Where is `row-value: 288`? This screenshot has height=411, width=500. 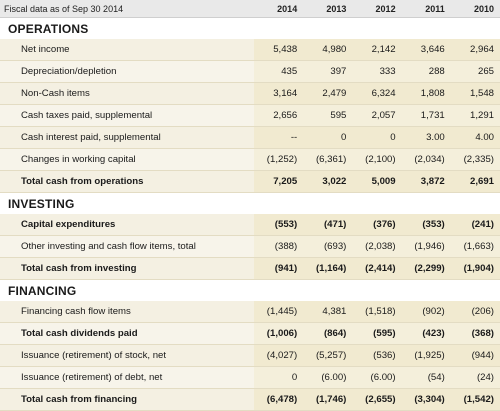 row-value: 288 is located at coordinates (426, 71).